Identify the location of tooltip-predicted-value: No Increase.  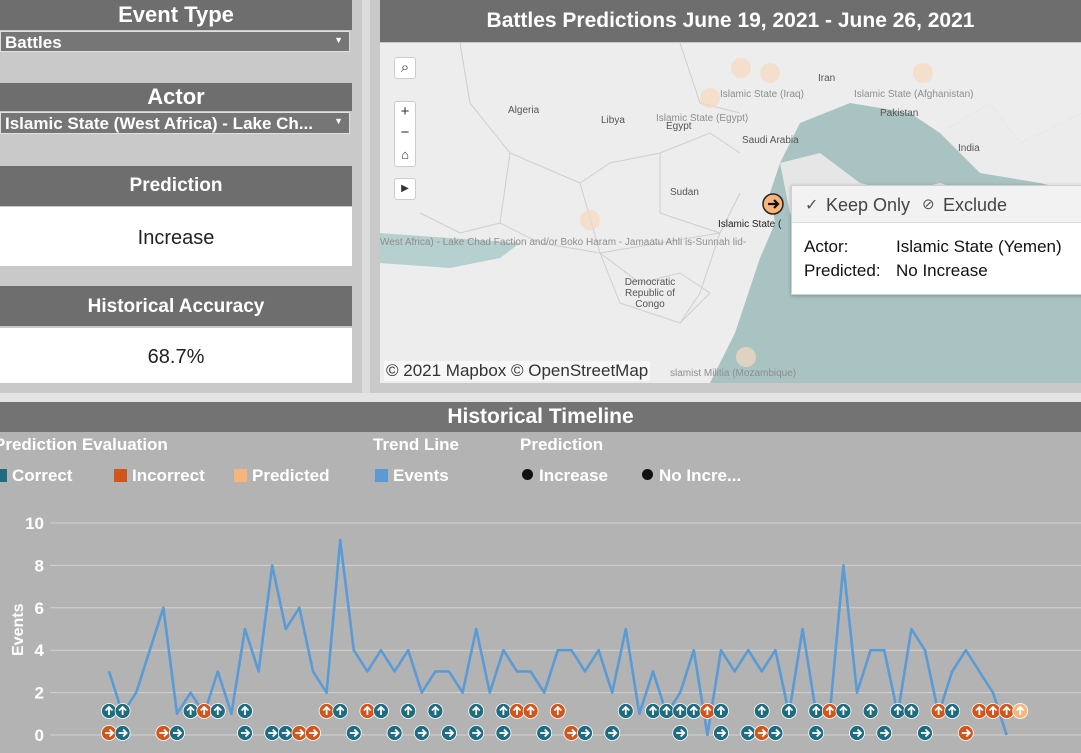
(942, 270).